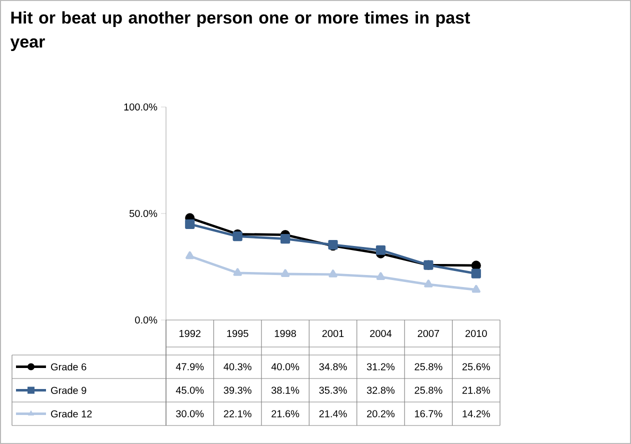  I want to click on data-label: 47.9%, so click(190, 366).